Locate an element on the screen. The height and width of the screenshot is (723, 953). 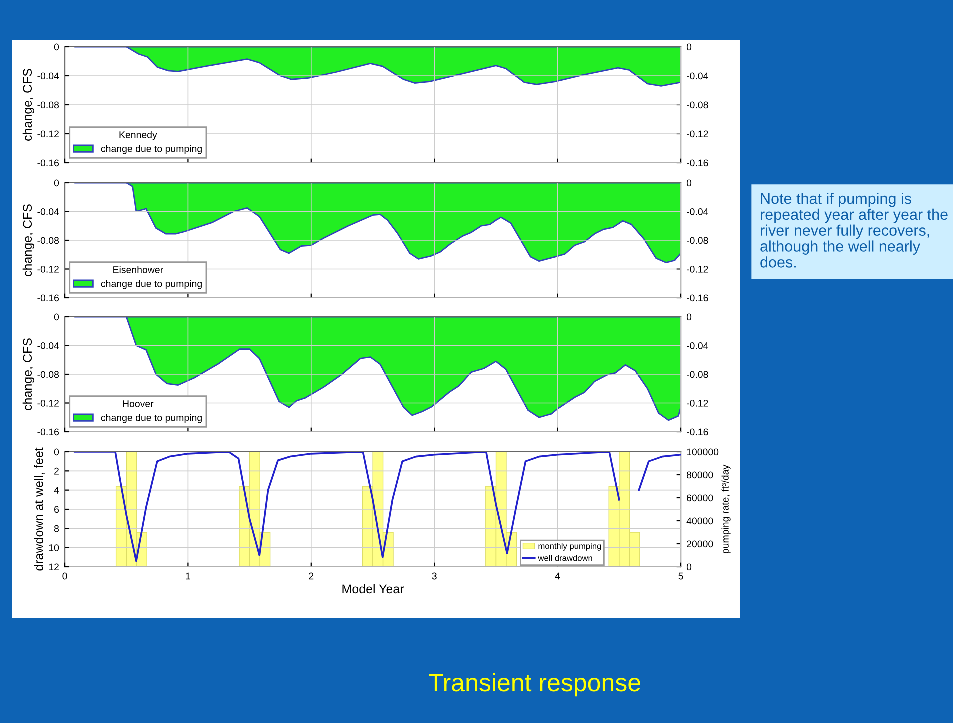
y2-tick-label: 40000 is located at coordinates (700, 521).